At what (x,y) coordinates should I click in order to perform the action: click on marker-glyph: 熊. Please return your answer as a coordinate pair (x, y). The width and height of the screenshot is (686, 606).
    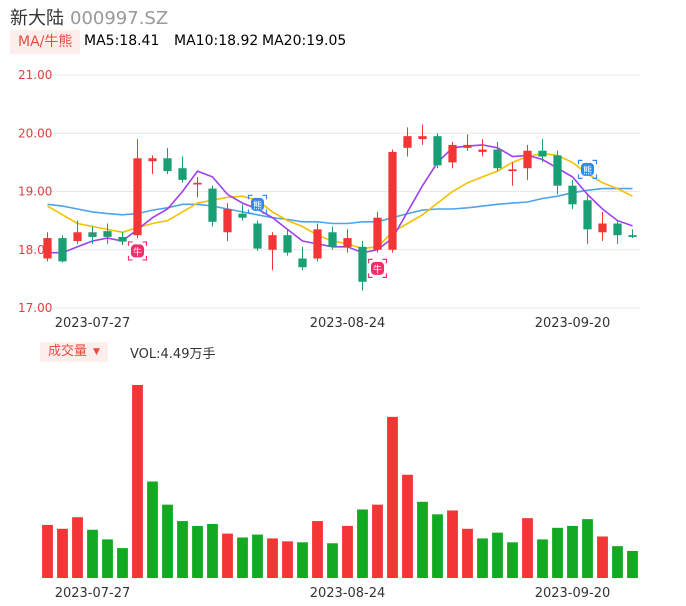
    Looking at the image, I should click on (587, 170).